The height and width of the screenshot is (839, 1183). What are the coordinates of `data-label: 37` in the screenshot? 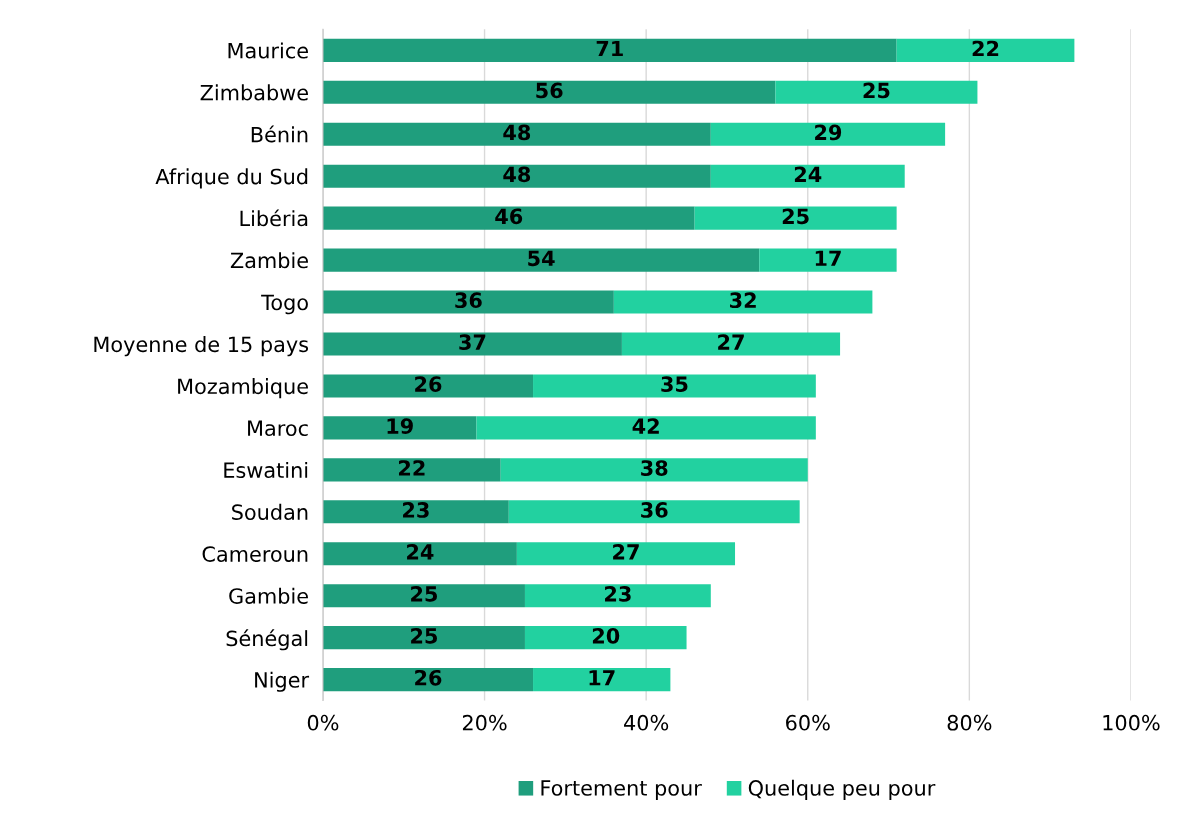 It's located at (472, 342).